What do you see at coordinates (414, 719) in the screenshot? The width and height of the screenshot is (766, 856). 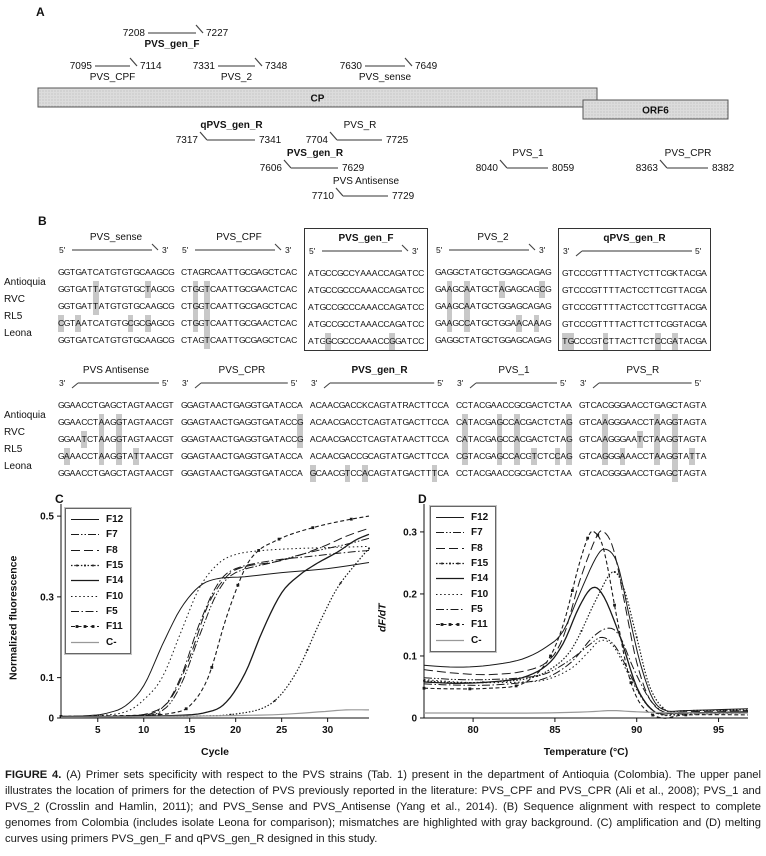 I see `y-tick-label: 0` at bounding box center [414, 719].